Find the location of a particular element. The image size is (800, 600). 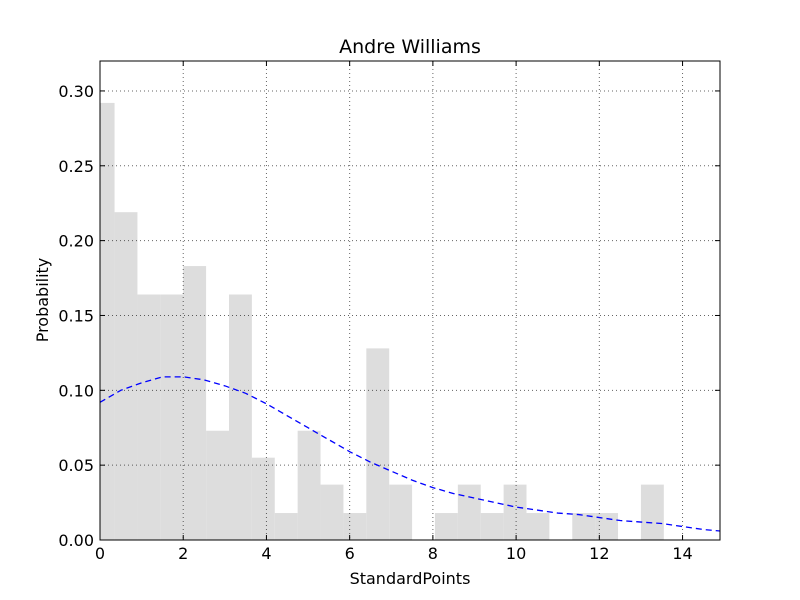

x-tick-label: 4 is located at coordinates (266, 553).